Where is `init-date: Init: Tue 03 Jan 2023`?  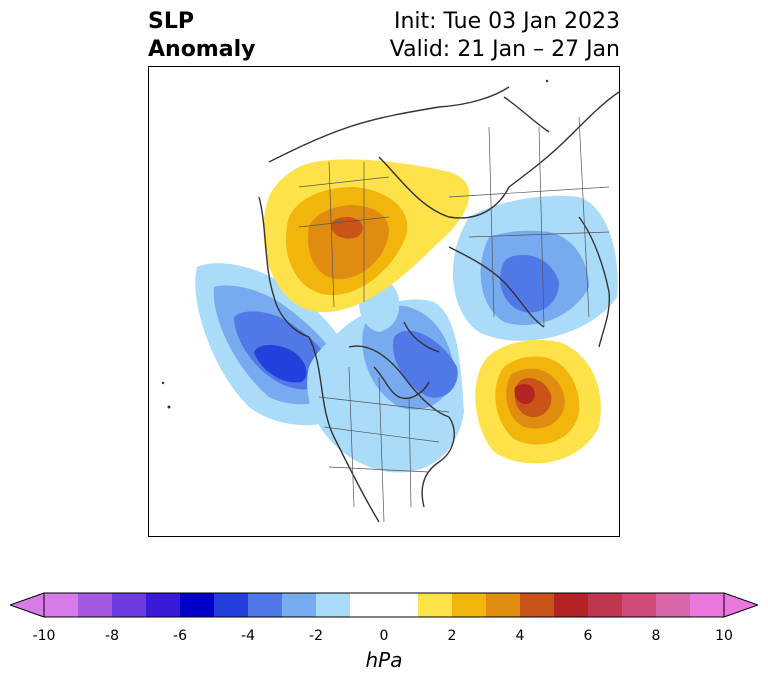 init-date: Init: Tue 03 Jan 2023 is located at coordinates (506, 21).